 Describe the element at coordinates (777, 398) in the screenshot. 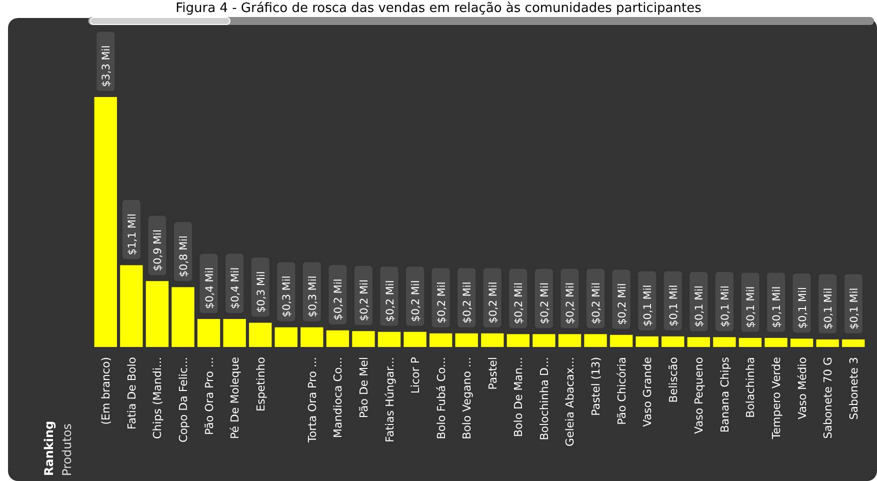

I see `x-tick-label: Tempero Verde` at that location.